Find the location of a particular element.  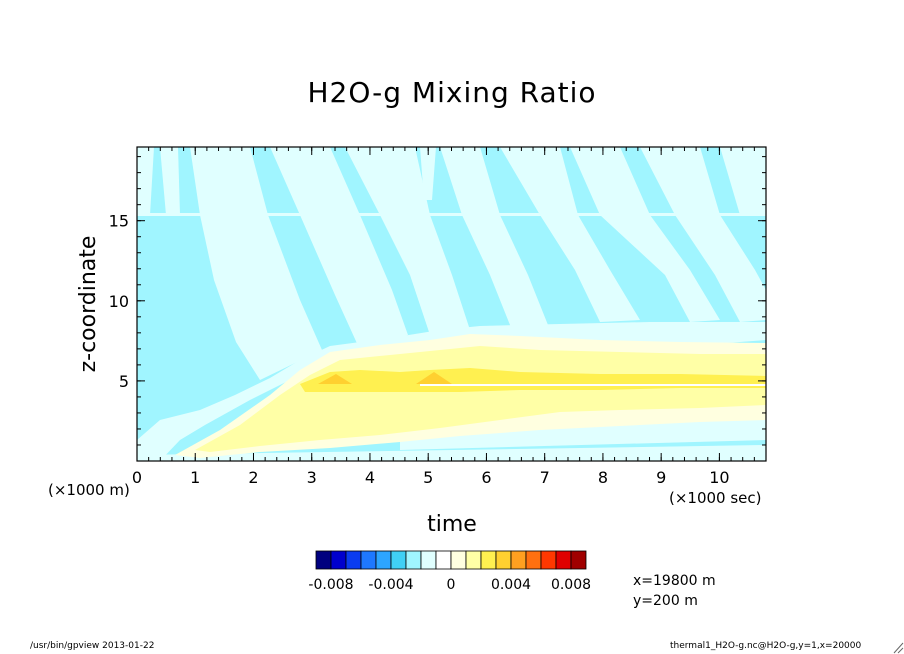

colorbar-tick-label: -0.004 is located at coordinates (390, 585).